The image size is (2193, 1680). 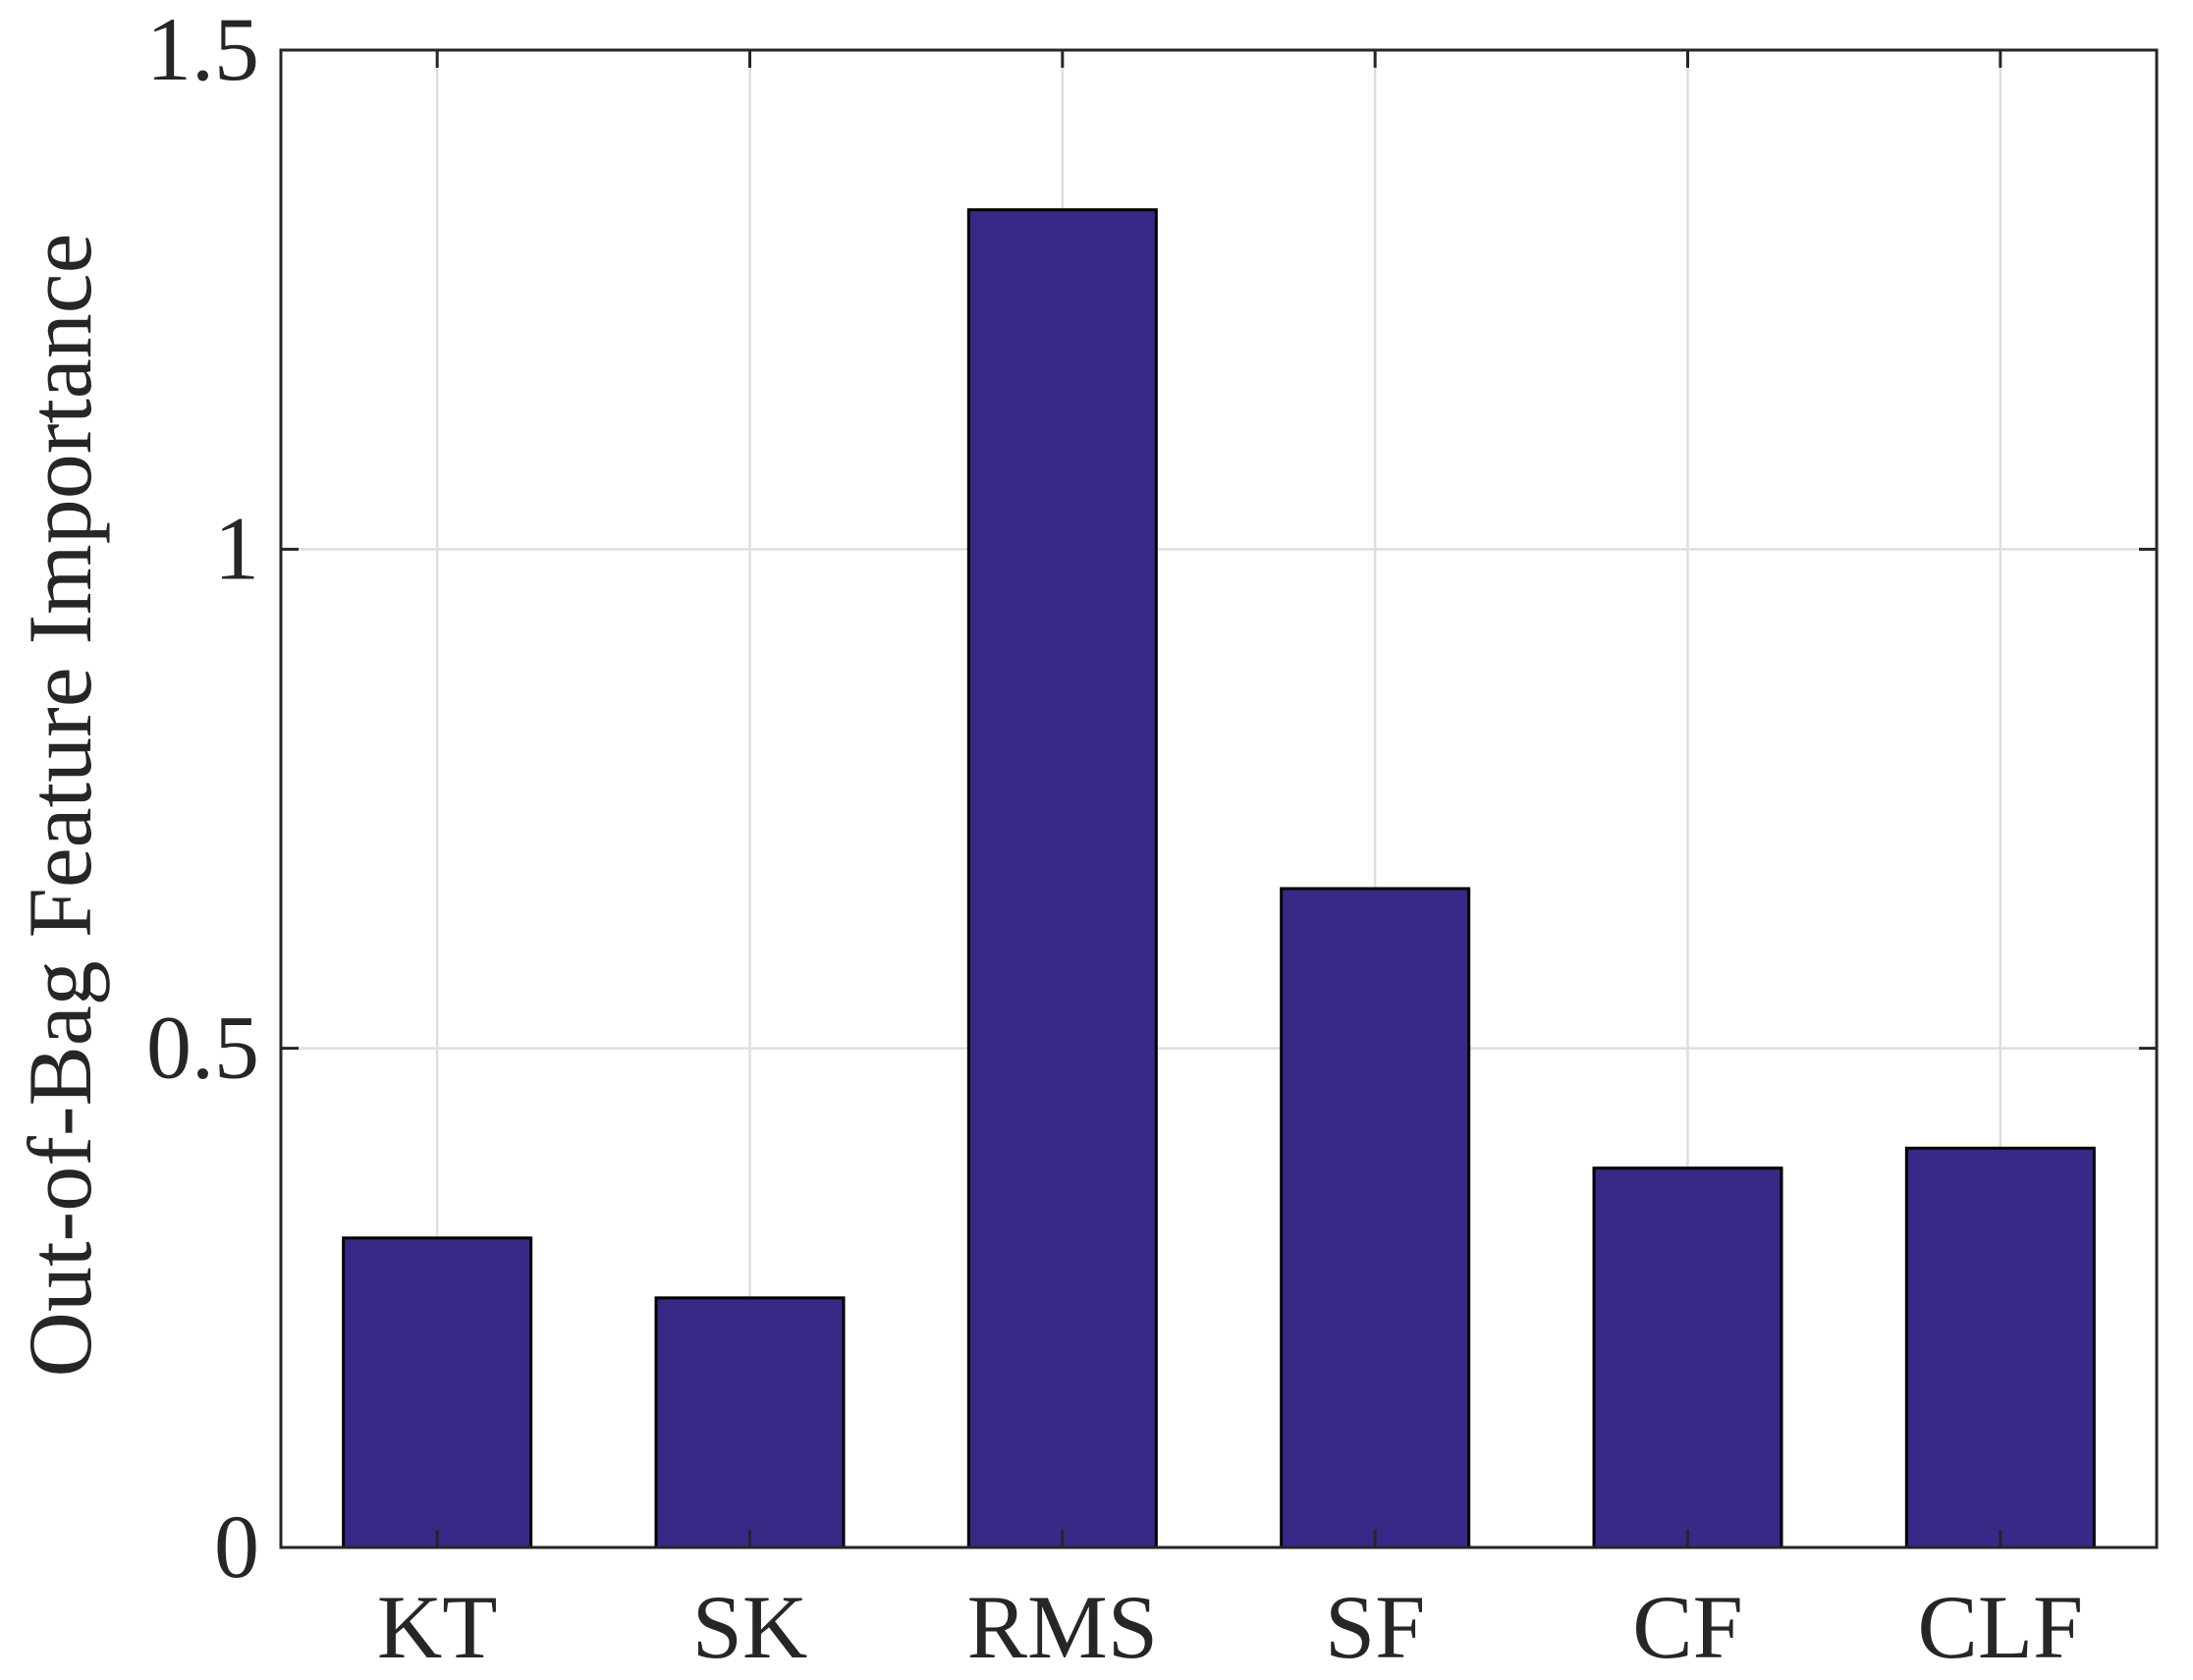 I want to click on y-tick-label: 0.5, so click(x=203, y=1048).